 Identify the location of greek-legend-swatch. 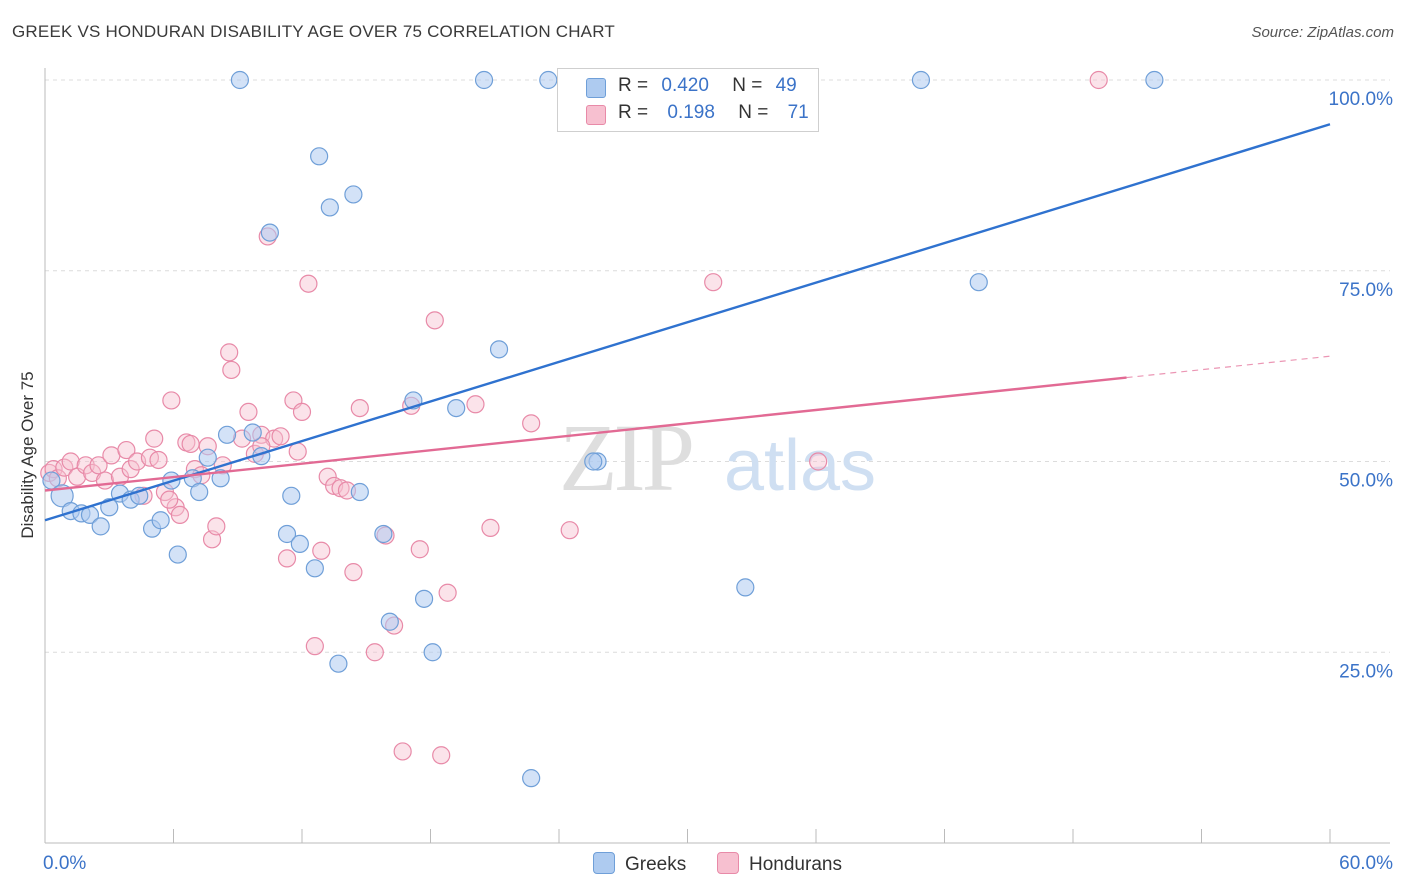
(604, 863).